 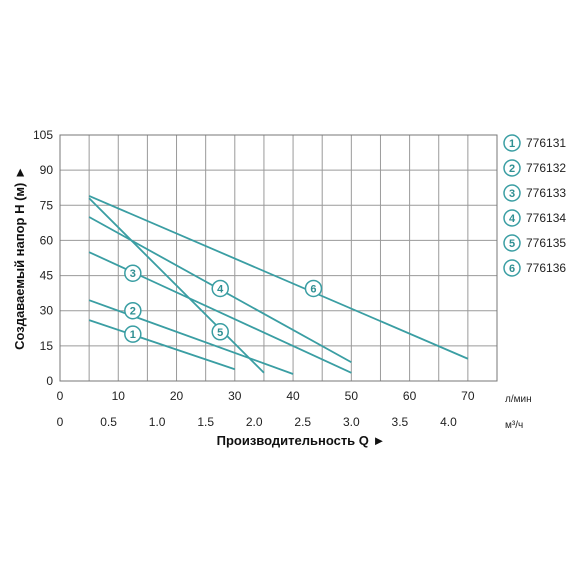 I want to click on series-marker-number: 2, so click(x=133, y=312).